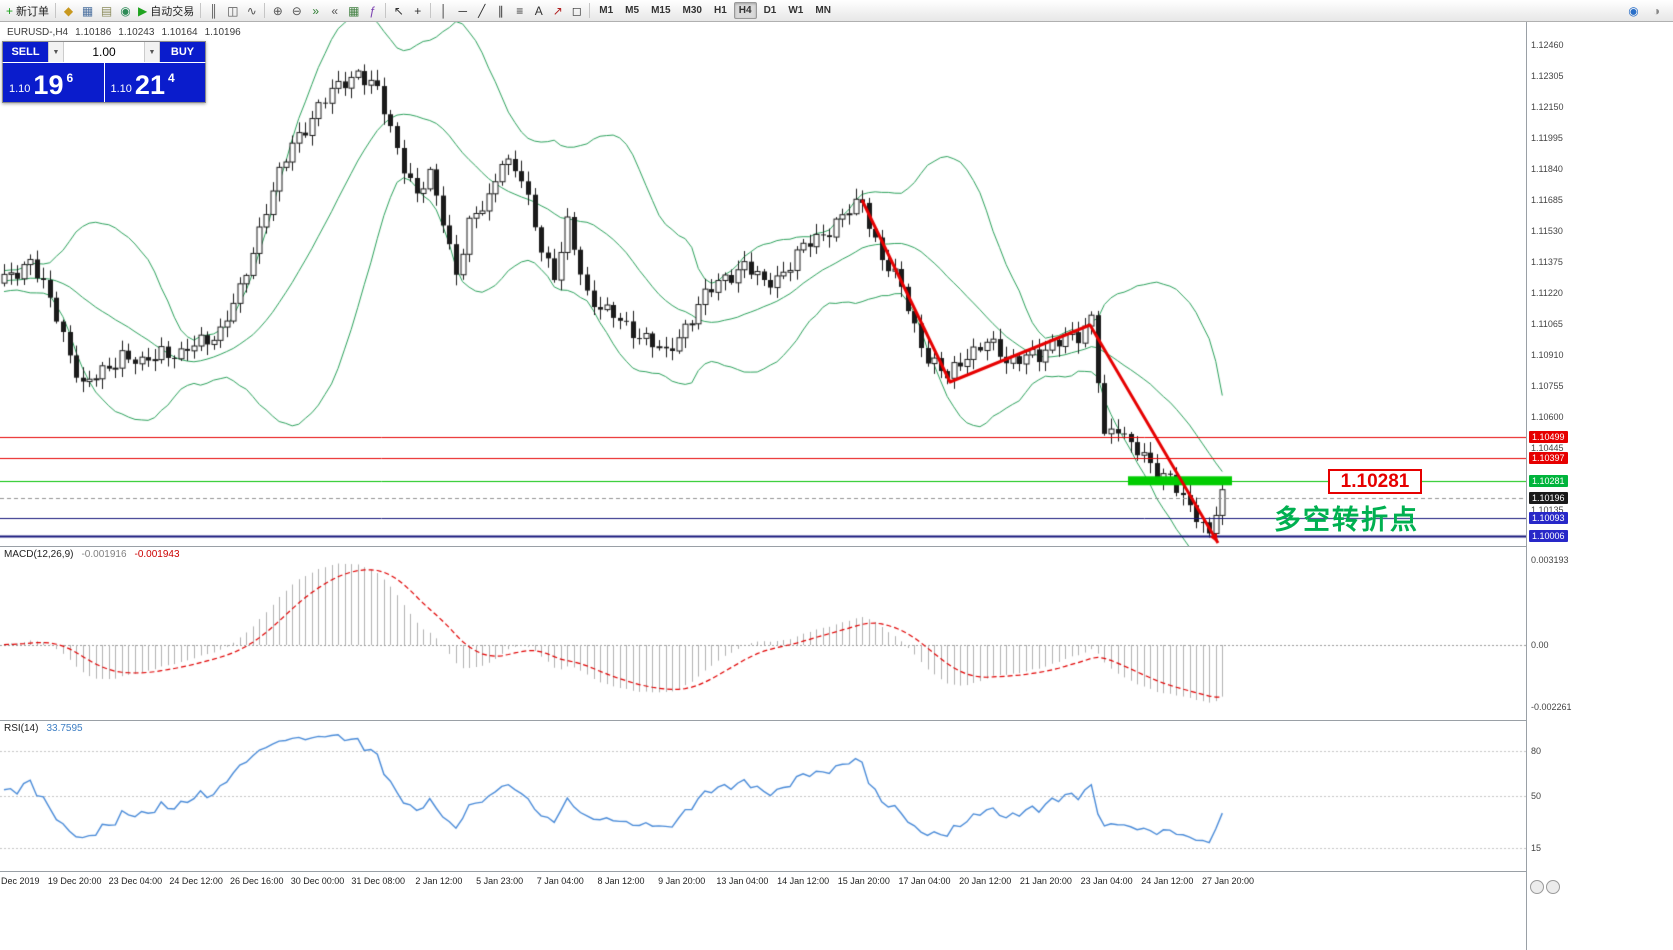 Image resolution: width=1673 pixels, height=950 pixels. I want to click on buy-price-button: 1.10 21 4, so click(154, 82).